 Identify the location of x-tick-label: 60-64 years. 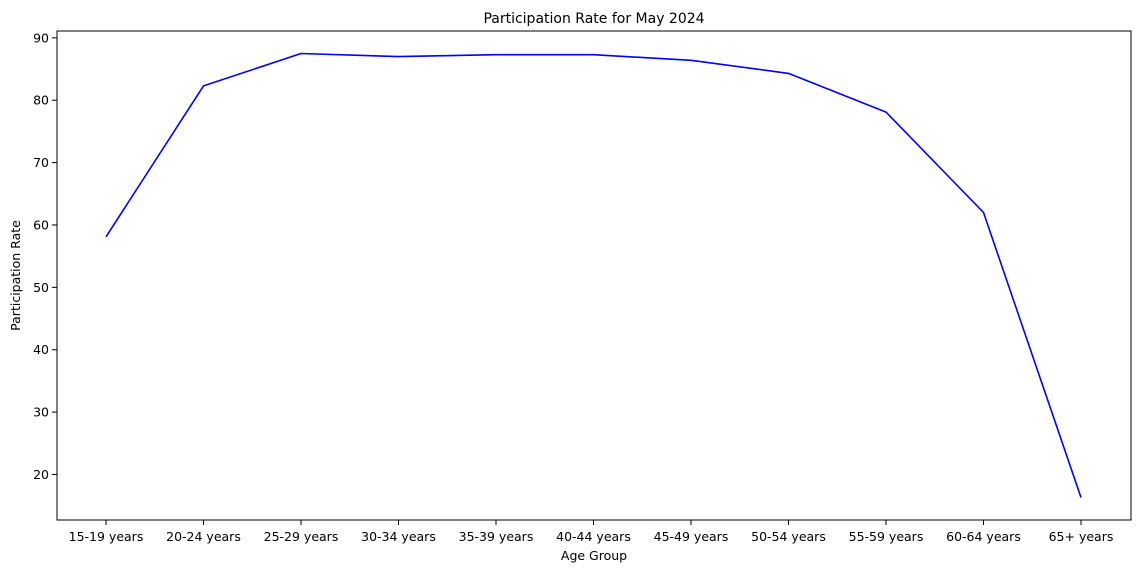
(983, 536).